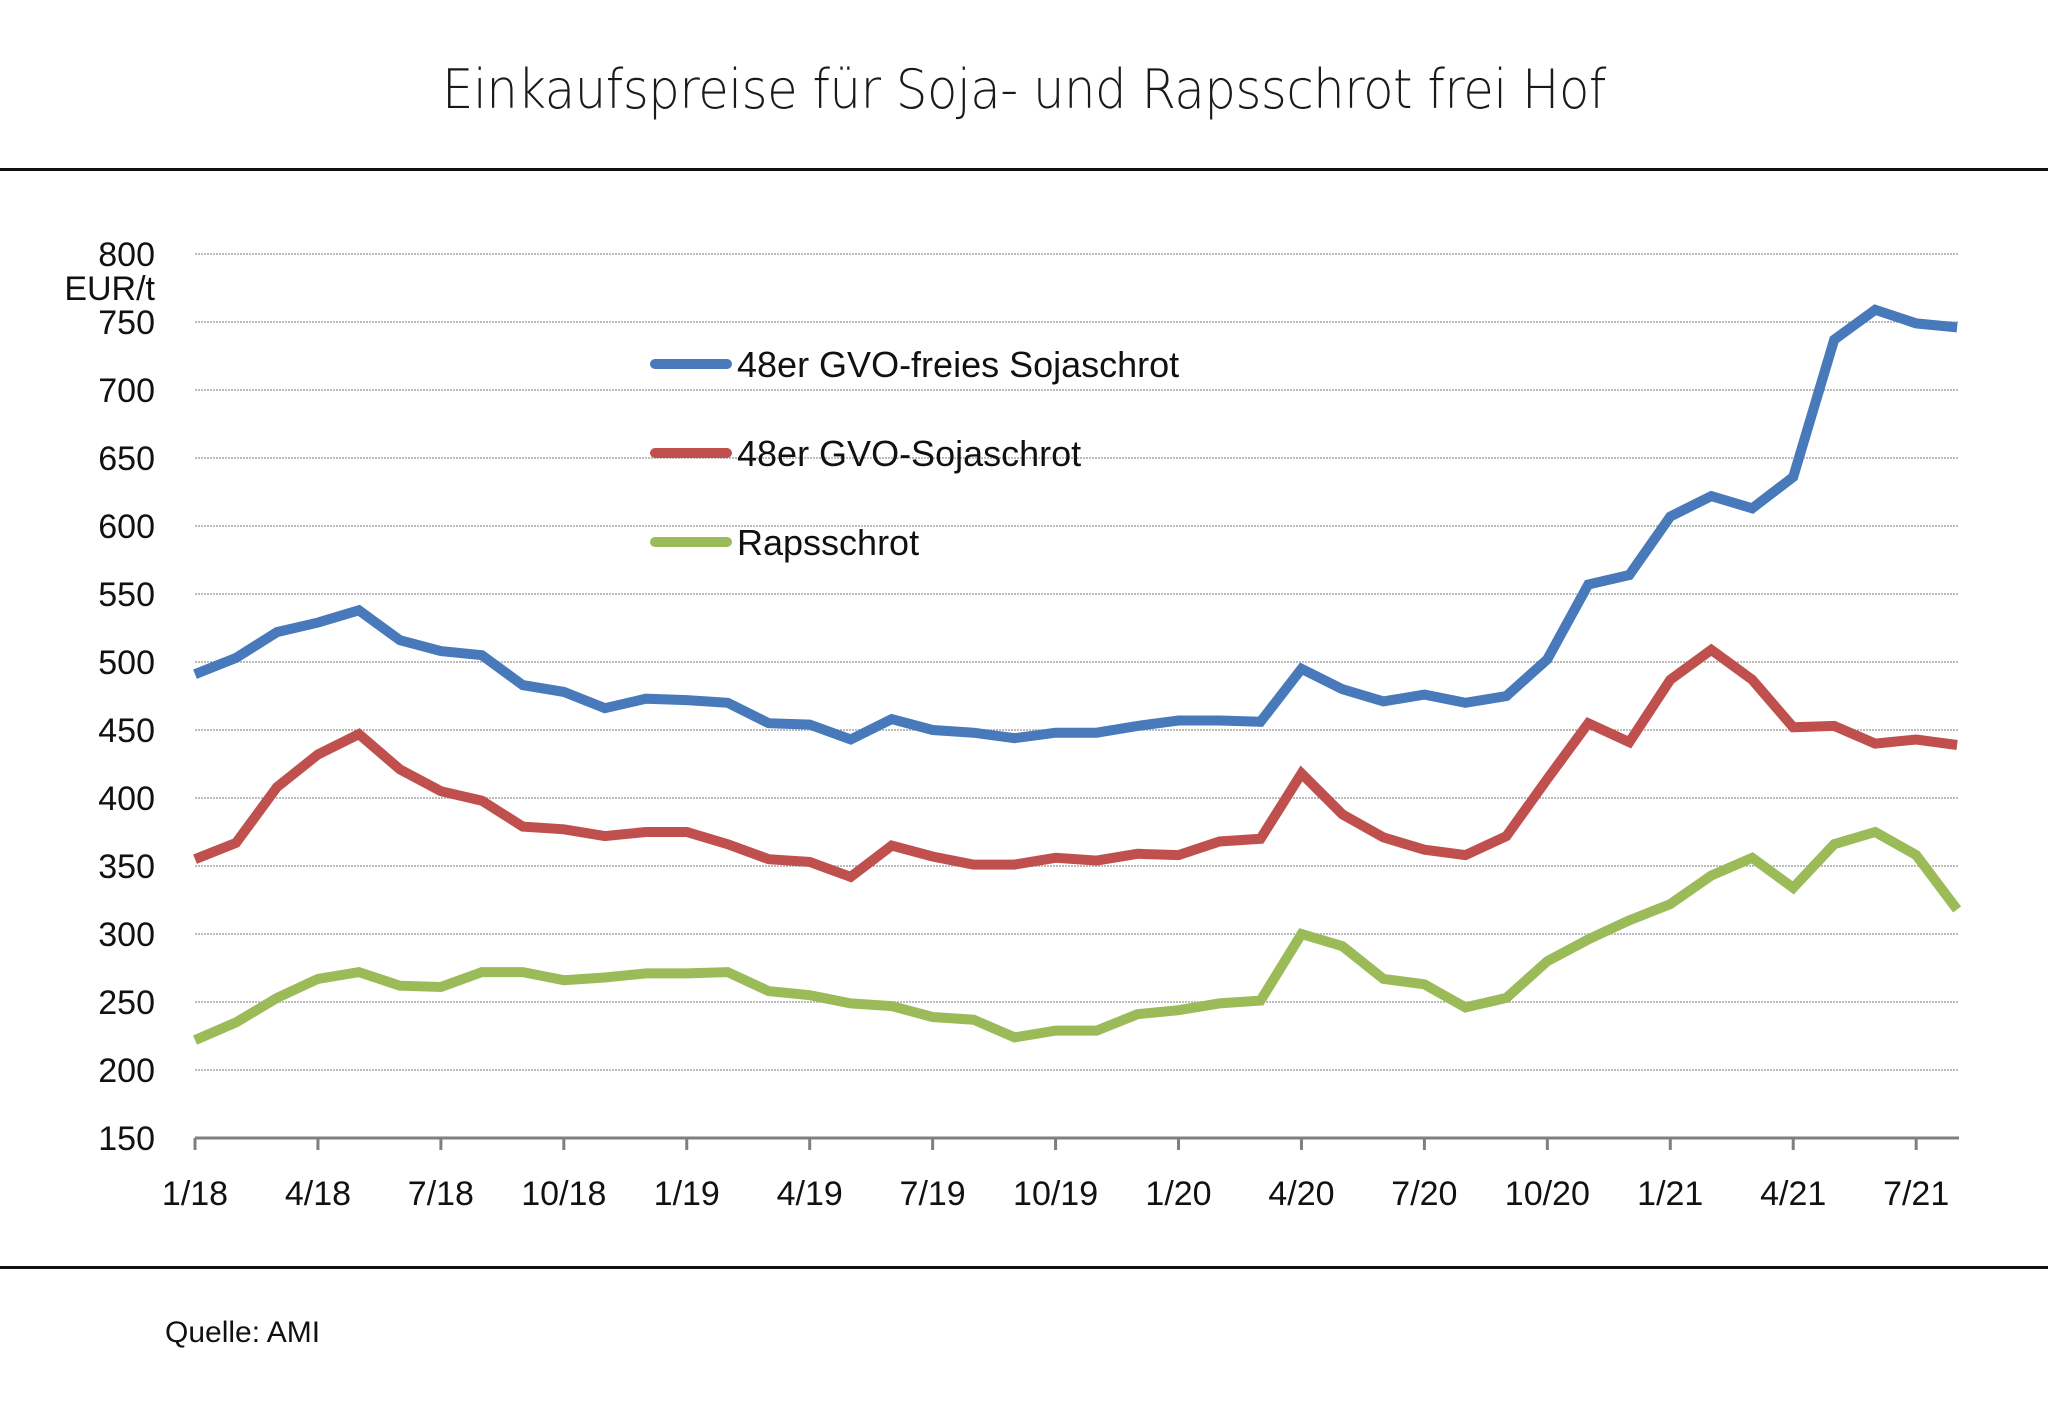 The height and width of the screenshot is (1405, 2048). Describe the element at coordinates (126, 1003) in the screenshot. I see `y-tick-label: 250` at that location.